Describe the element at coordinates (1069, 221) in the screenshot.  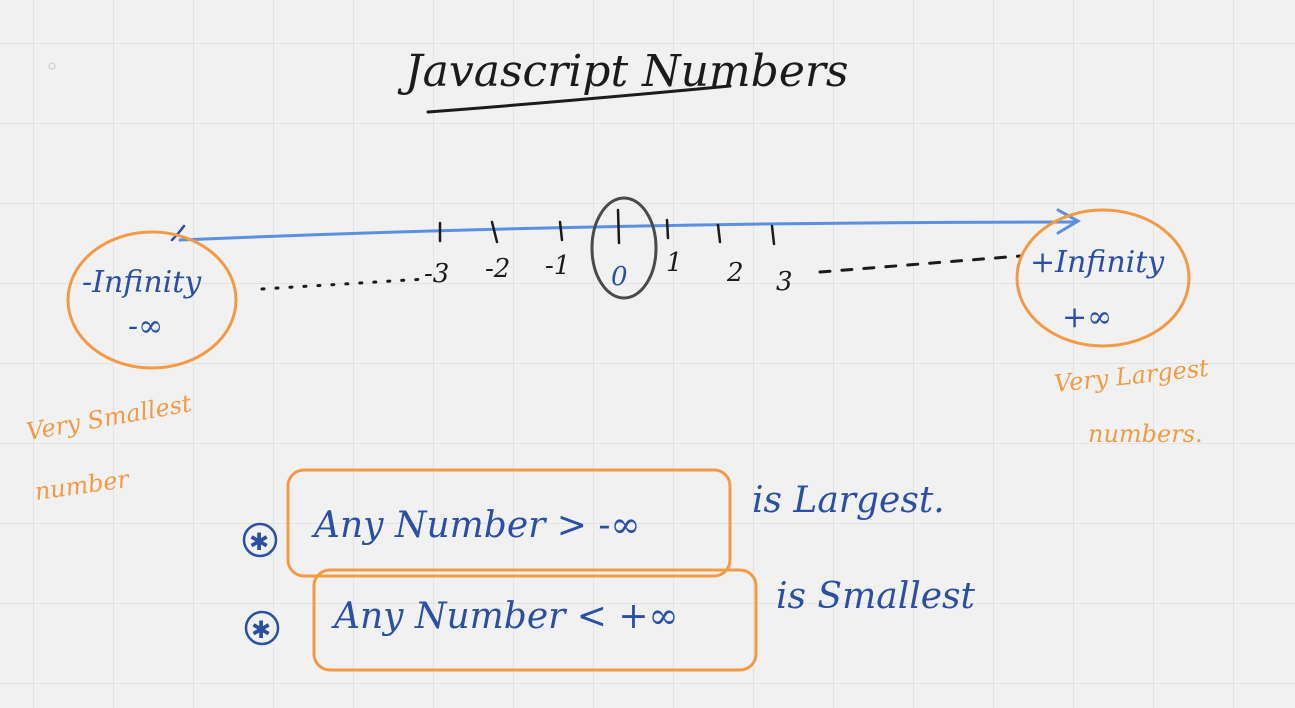
I see `number-line-arrowhead` at that location.